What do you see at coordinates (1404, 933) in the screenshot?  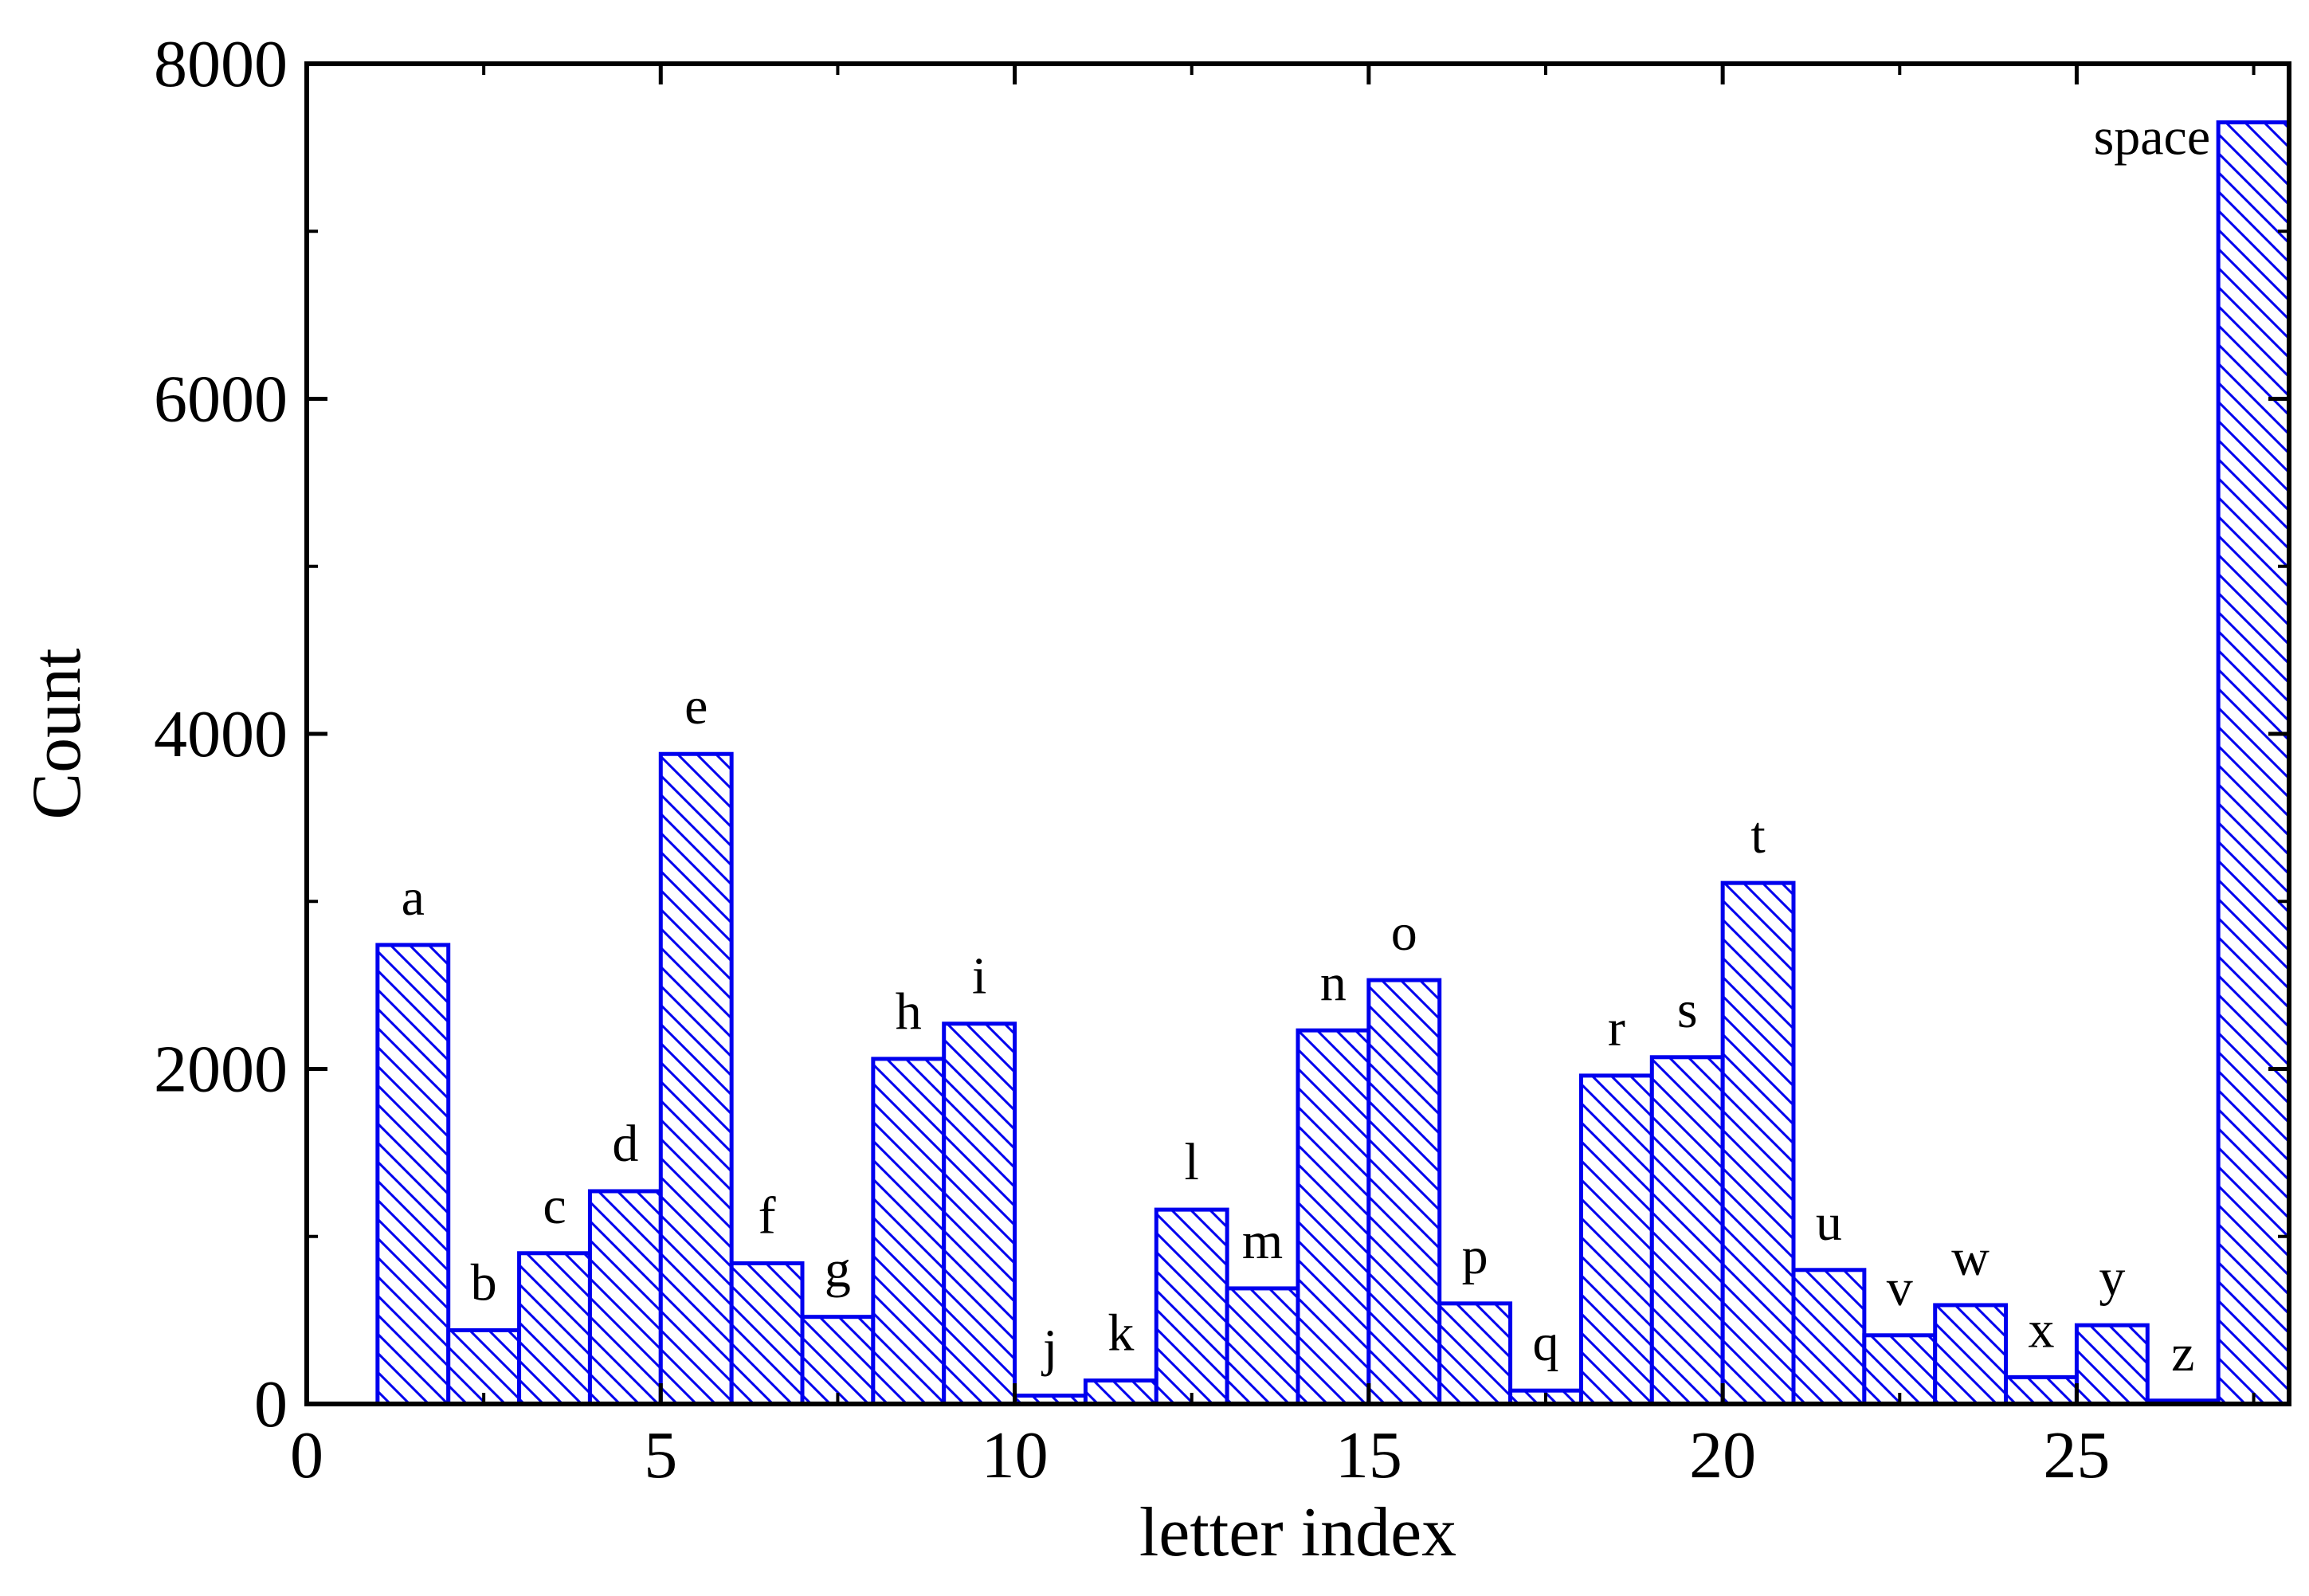 I see `bar-label-o: o` at bounding box center [1404, 933].